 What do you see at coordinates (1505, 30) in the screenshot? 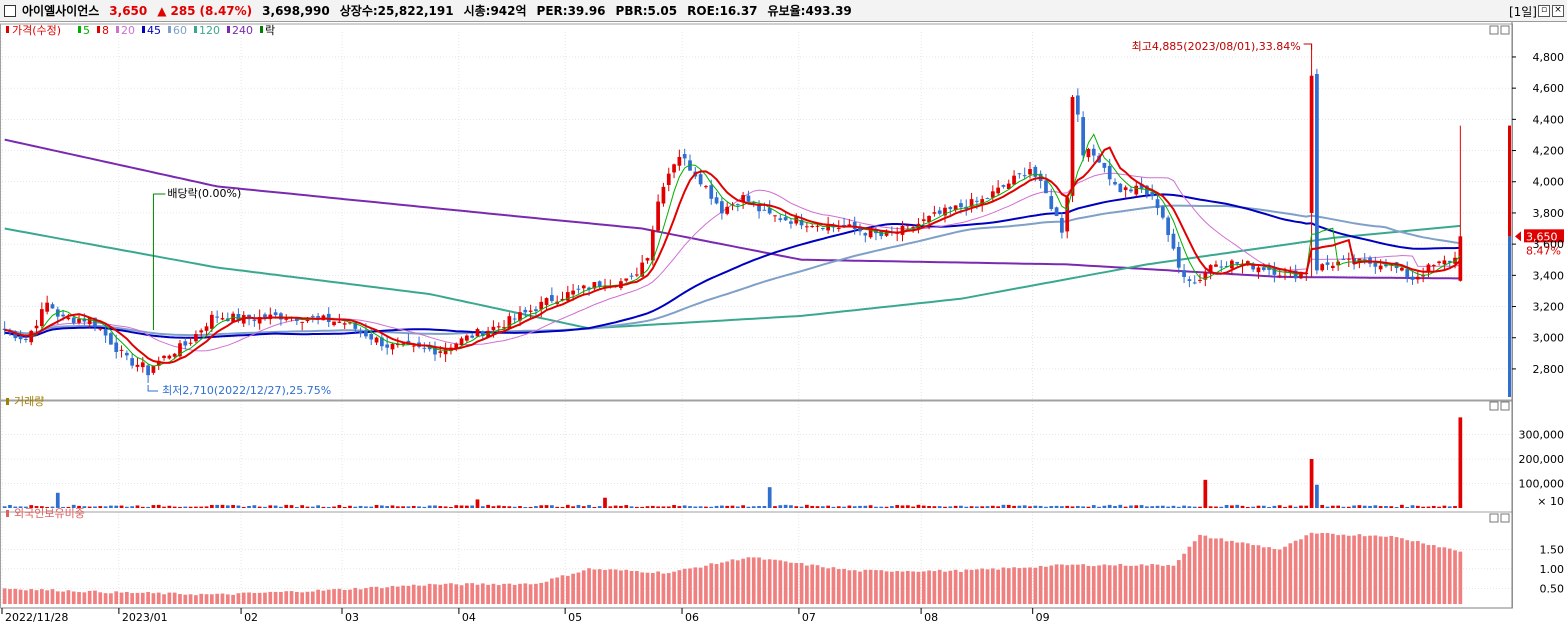
I see `pane-close-icon` at bounding box center [1505, 30].